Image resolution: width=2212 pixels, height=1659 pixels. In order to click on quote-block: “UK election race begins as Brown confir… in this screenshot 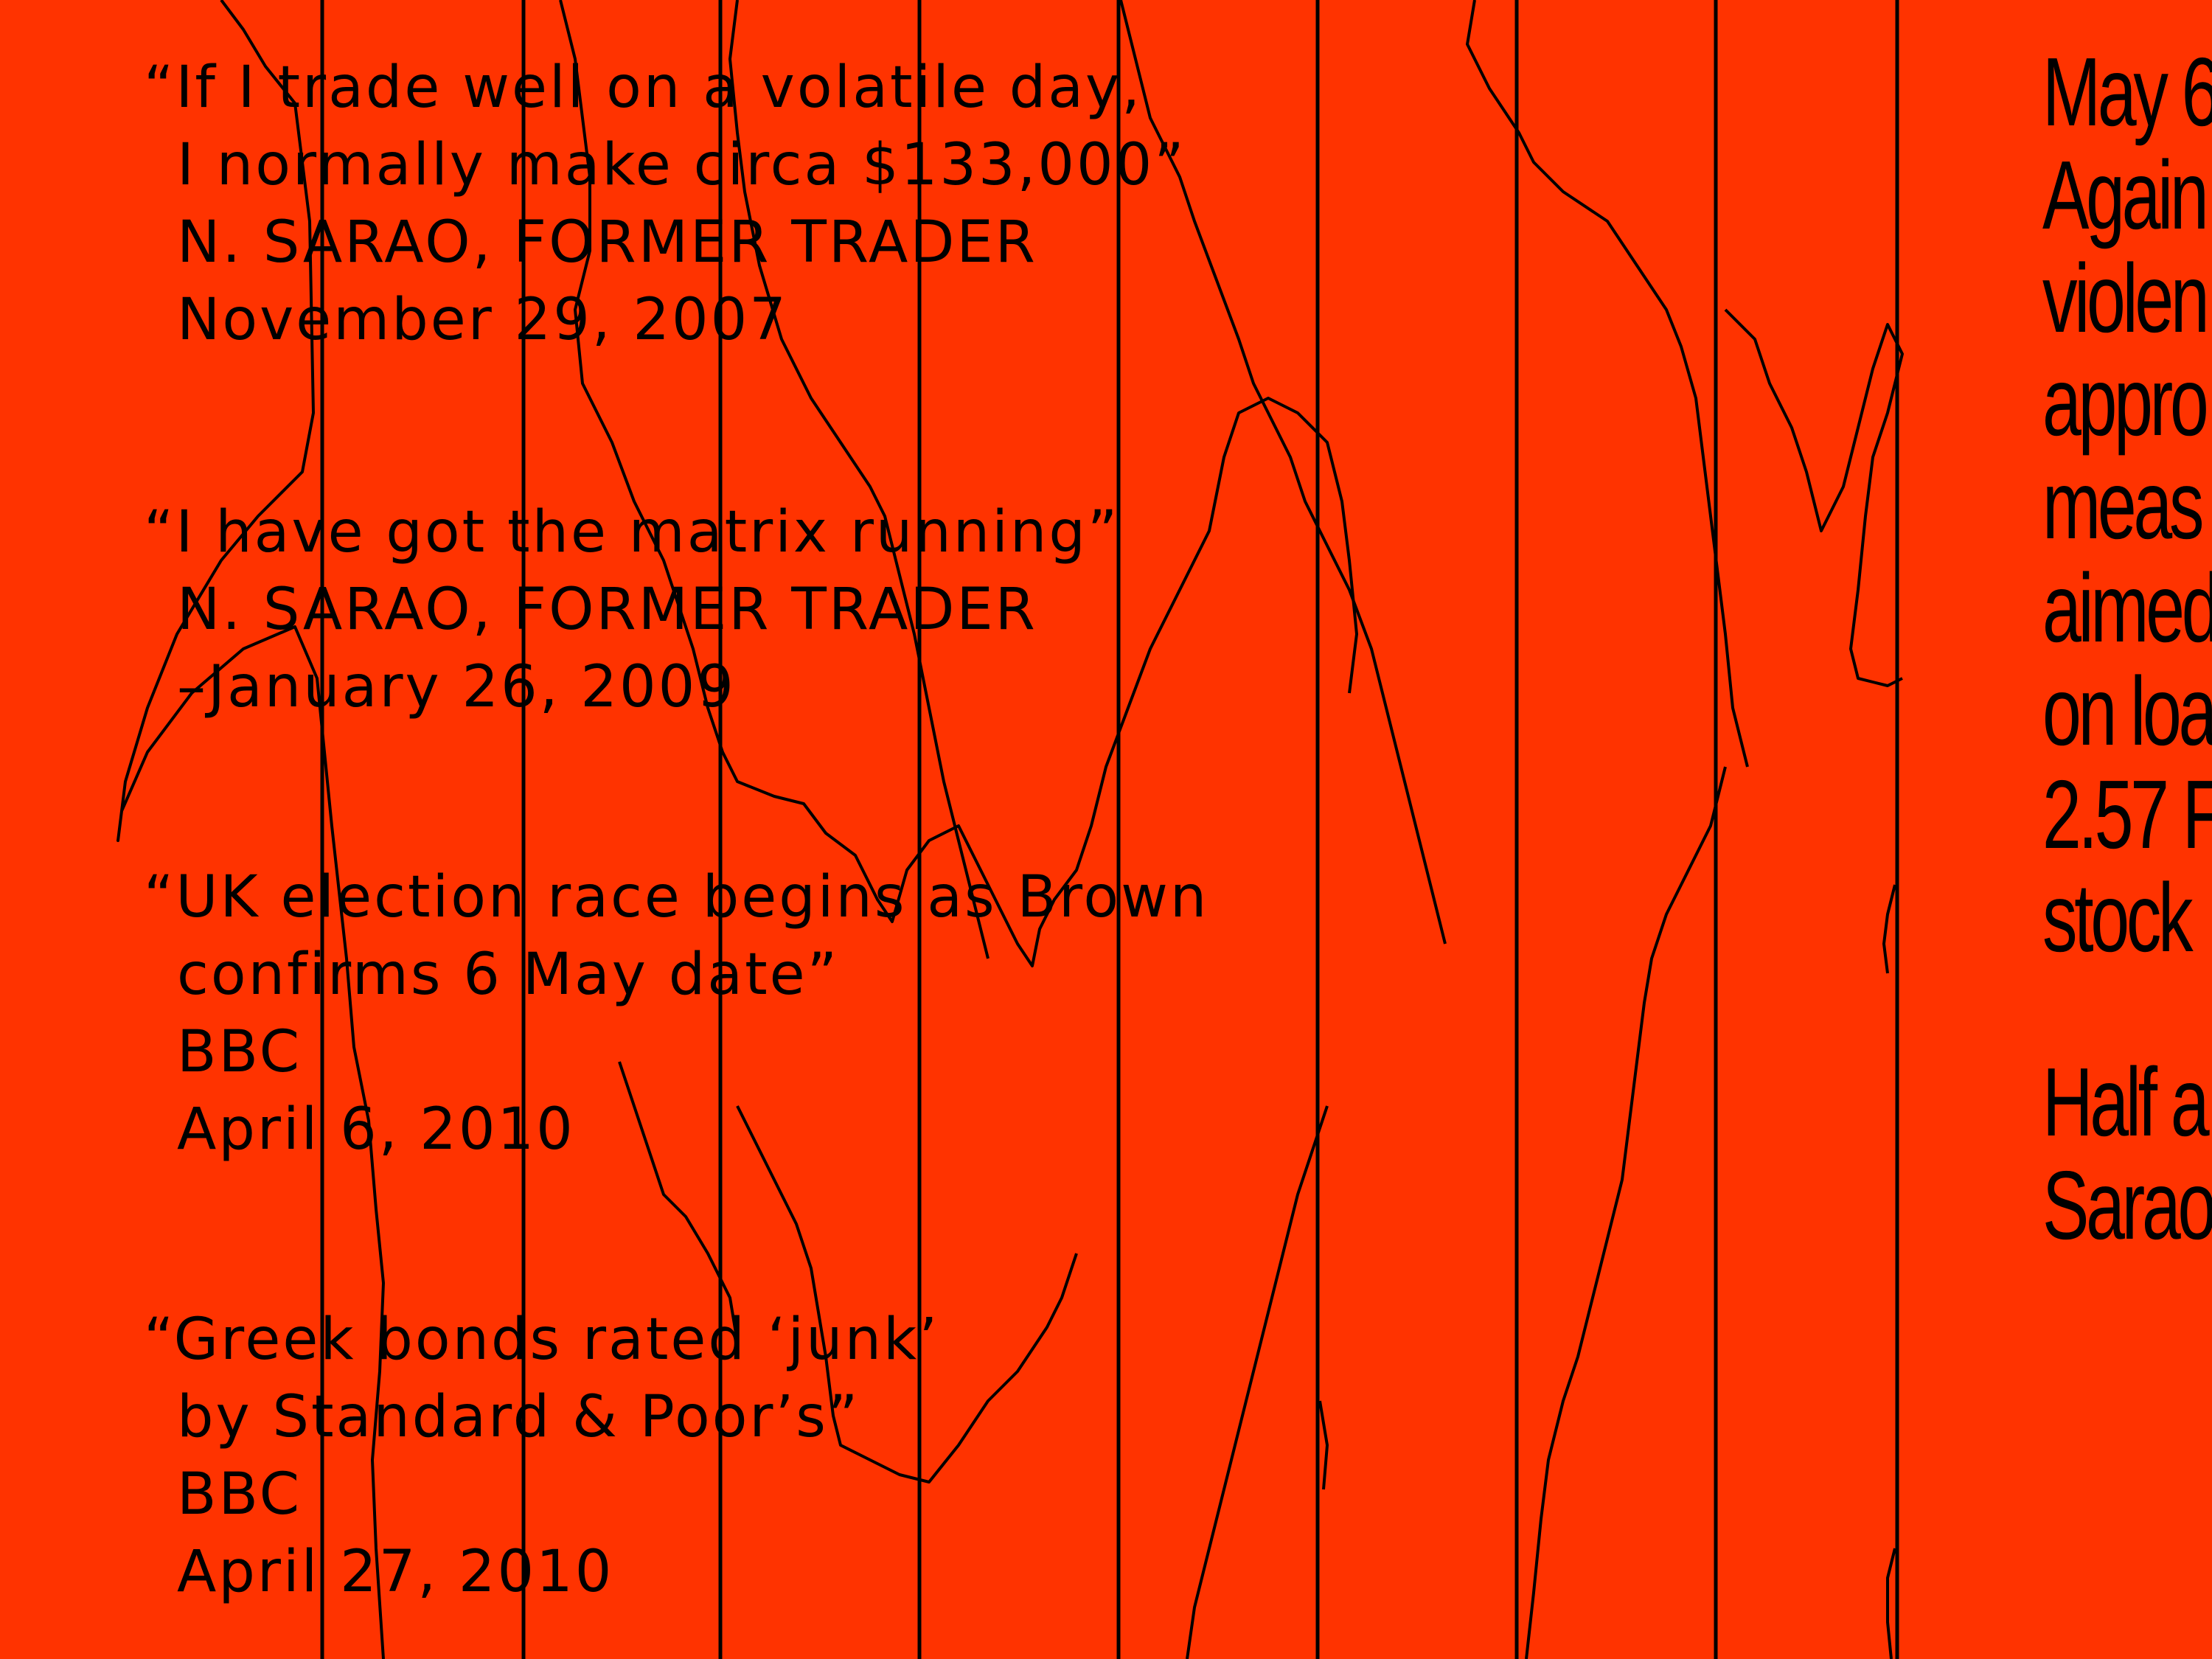, I will do `click(676, 1014)`.